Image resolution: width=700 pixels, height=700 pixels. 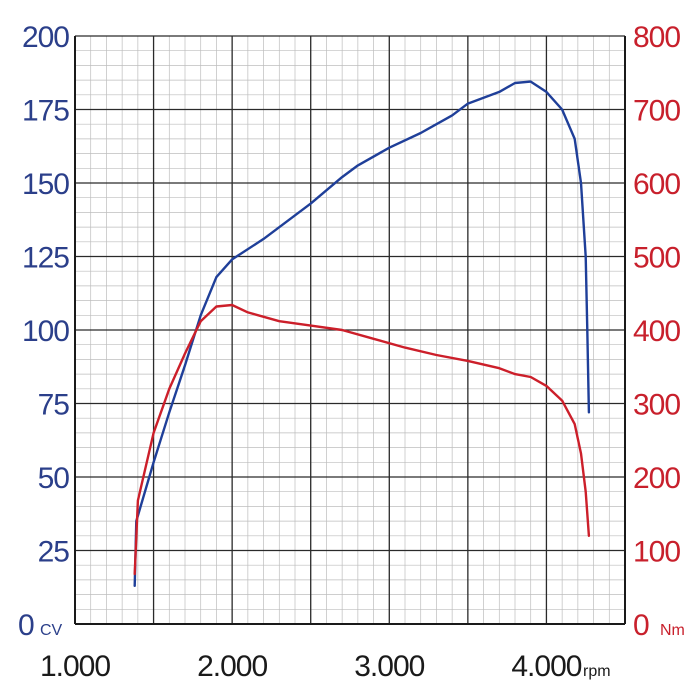 I want to click on right-tick-label: 100, so click(x=656, y=552).